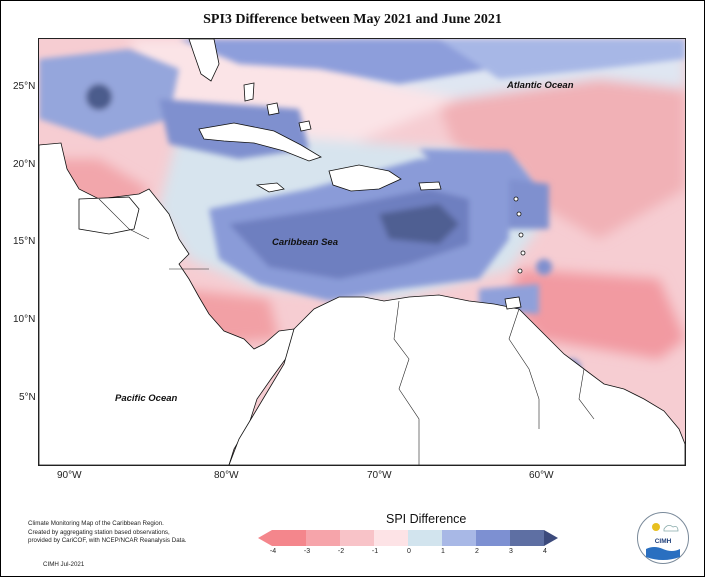 Image resolution: width=705 pixels, height=577 pixels. Describe the element at coordinates (146, 398) in the screenshot. I see `label-pacific-ocean: Pacific Ocean` at that location.